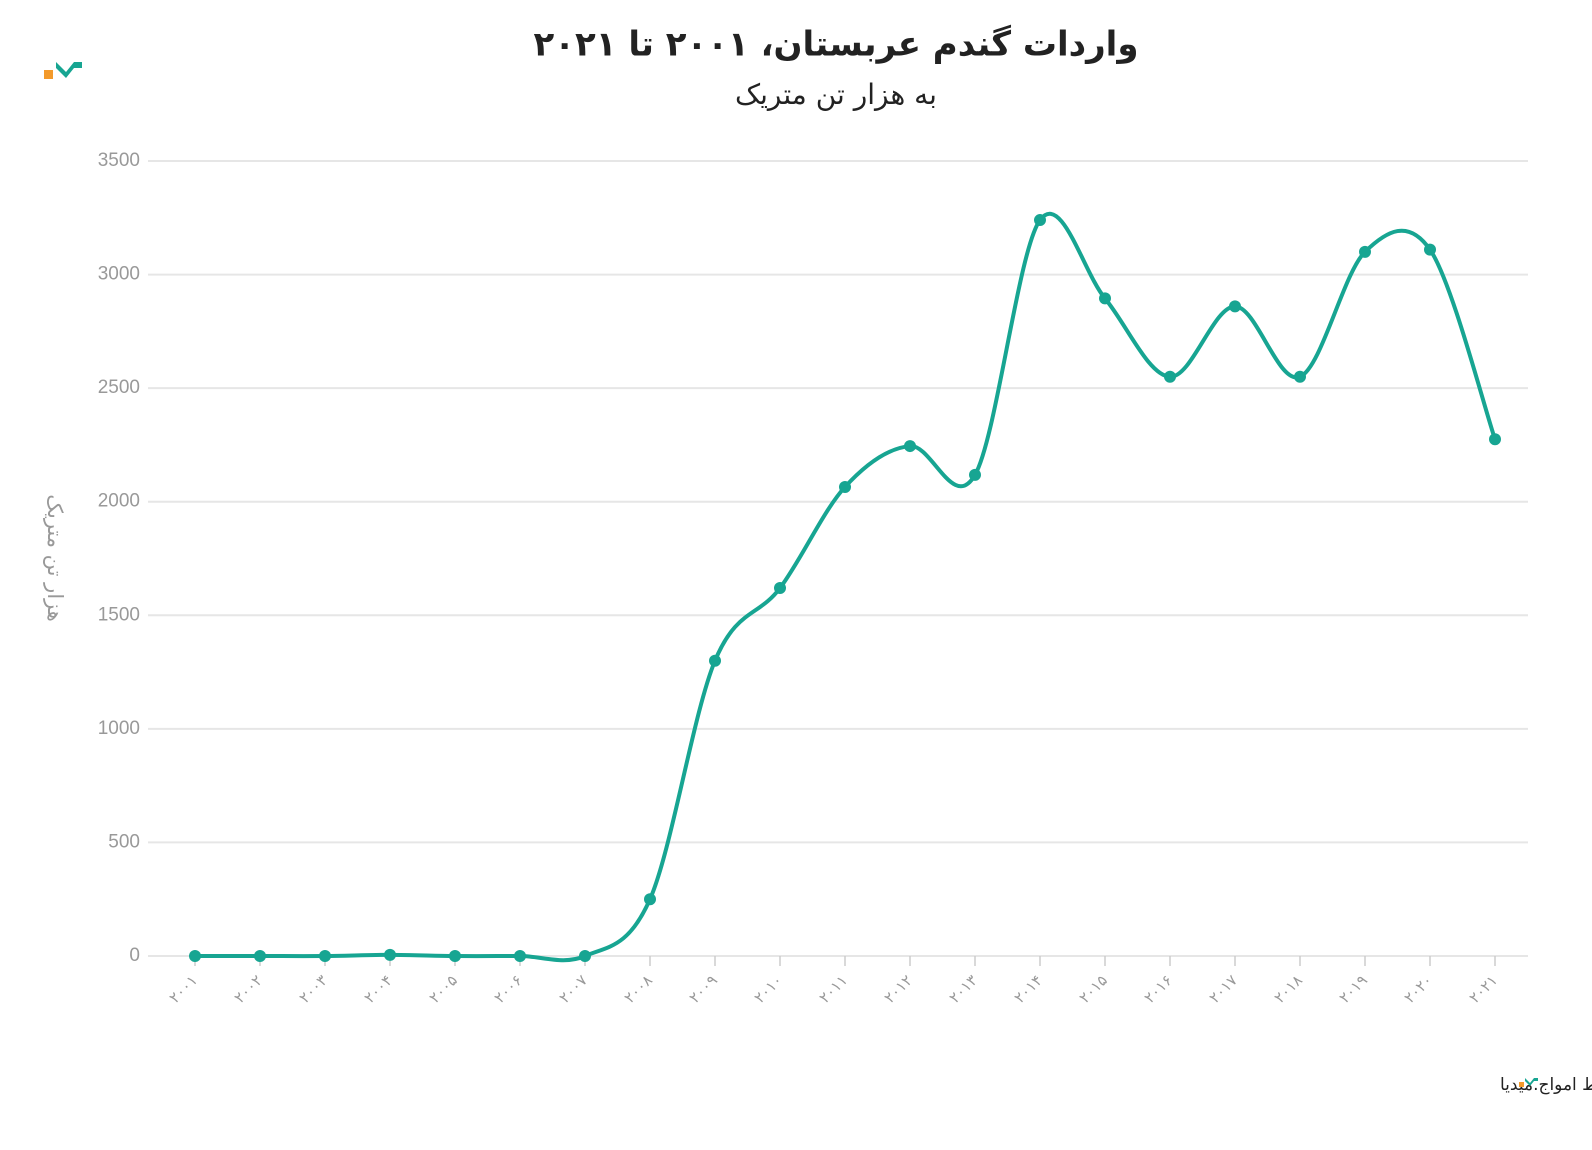  I want to click on x-tick-label: ۲۰۰۲, so click(248, 989).